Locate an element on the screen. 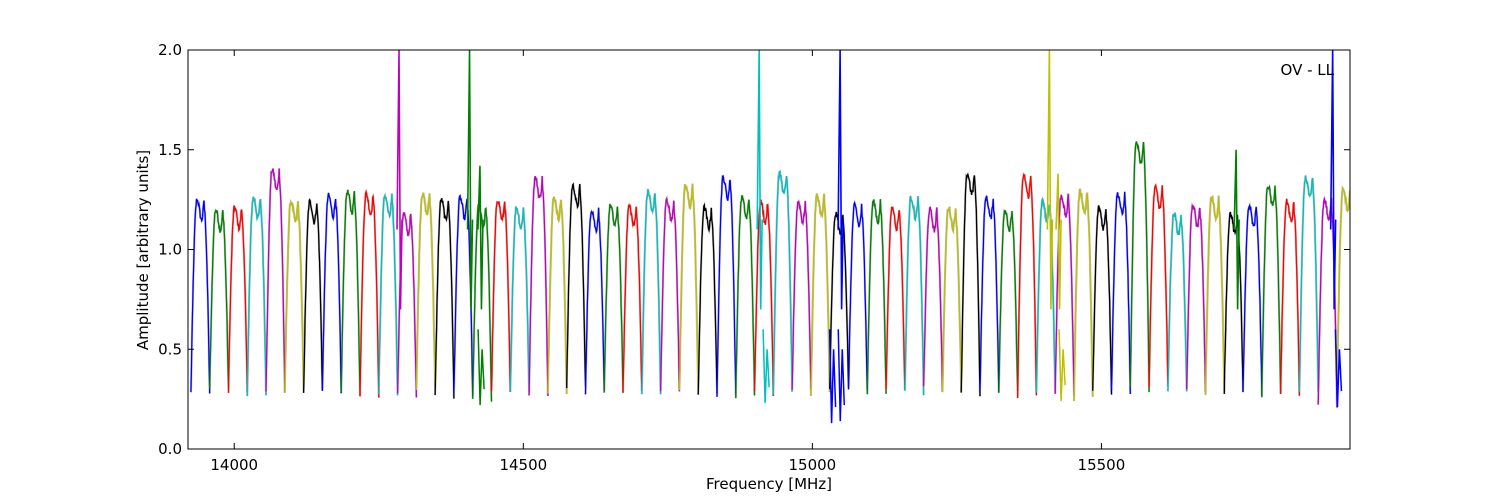 The image size is (1500, 500). x-tick-label: 14500 is located at coordinates (523, 465).